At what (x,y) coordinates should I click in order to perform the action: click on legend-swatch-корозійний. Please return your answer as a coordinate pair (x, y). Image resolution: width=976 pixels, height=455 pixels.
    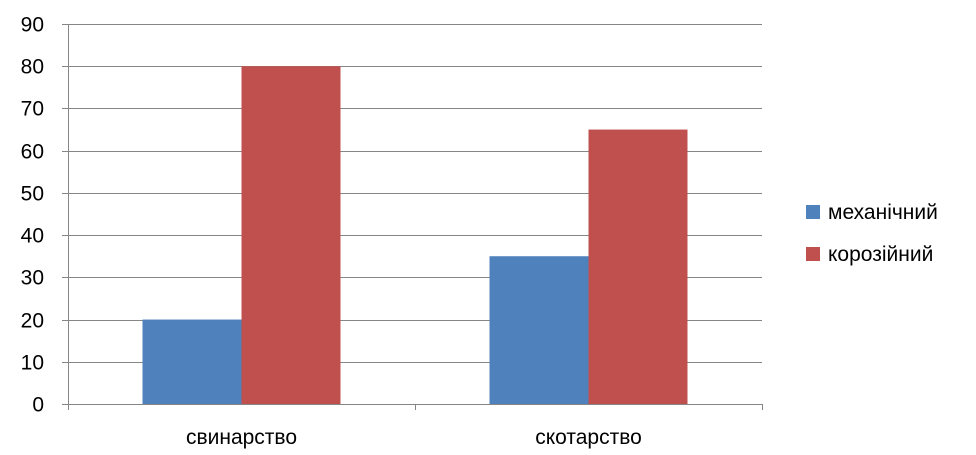
    Looking at the image, I should click on (813, 254).